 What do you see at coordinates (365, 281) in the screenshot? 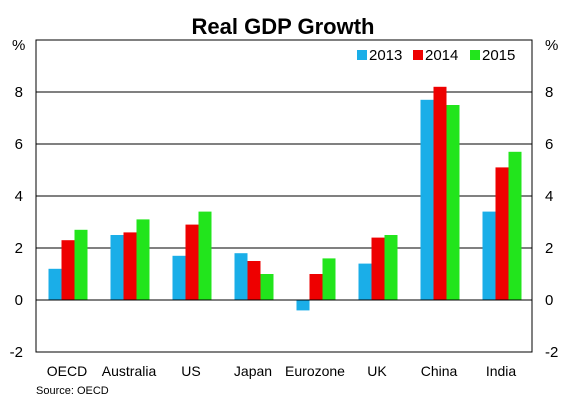
I see `bar-2013-uk` at bounding box center [365, 281].